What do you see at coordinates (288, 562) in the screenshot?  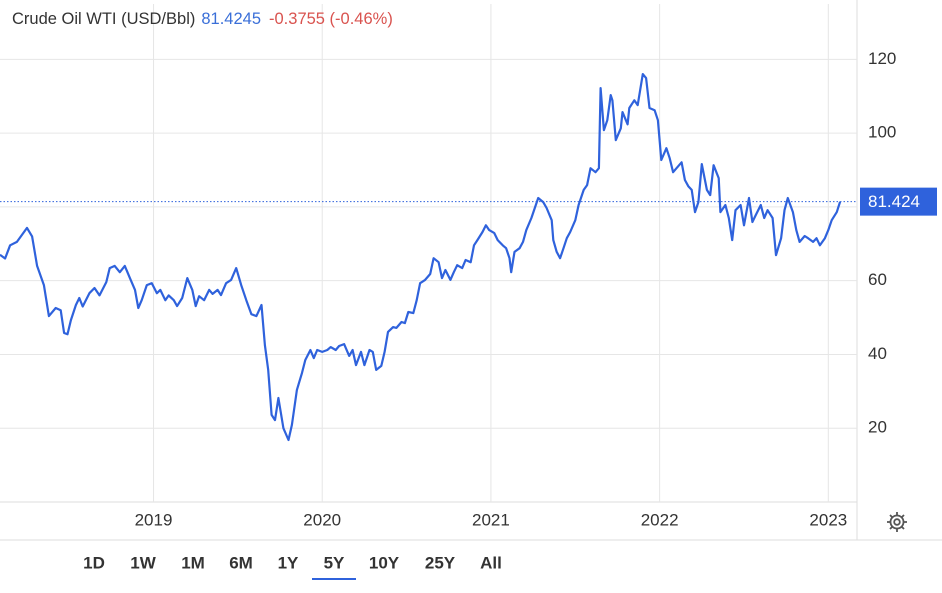 I see `range-button: 1Y` at bounding box center [288, 562].